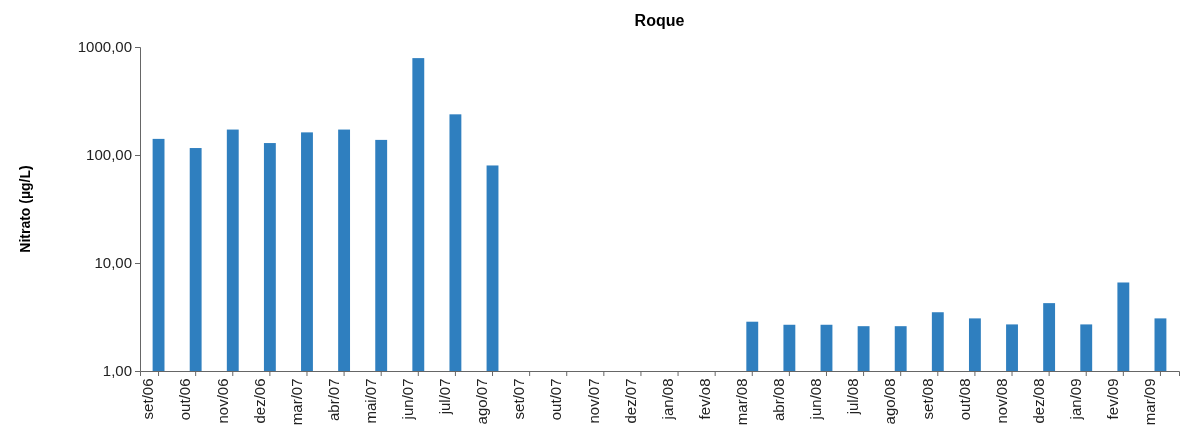 Image resolution: width=1187 pixels, height=439 pixels. What do you see at coordinates (667, 399) in the screenshot?
I see `x-tick-label: jan/08` at bounding box center [667, 399].